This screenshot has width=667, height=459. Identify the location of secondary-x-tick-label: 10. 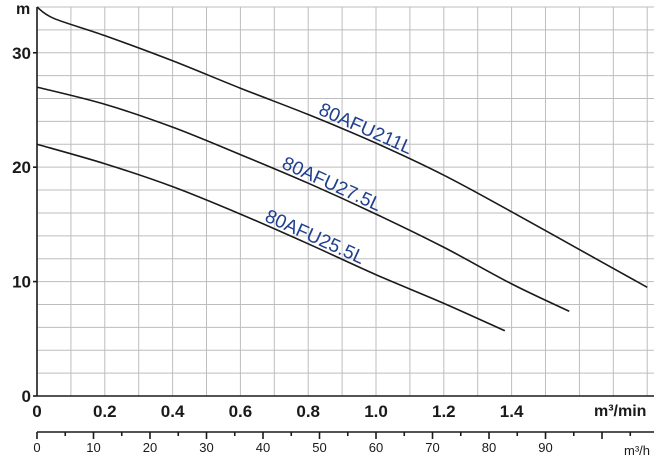
(93, 447).